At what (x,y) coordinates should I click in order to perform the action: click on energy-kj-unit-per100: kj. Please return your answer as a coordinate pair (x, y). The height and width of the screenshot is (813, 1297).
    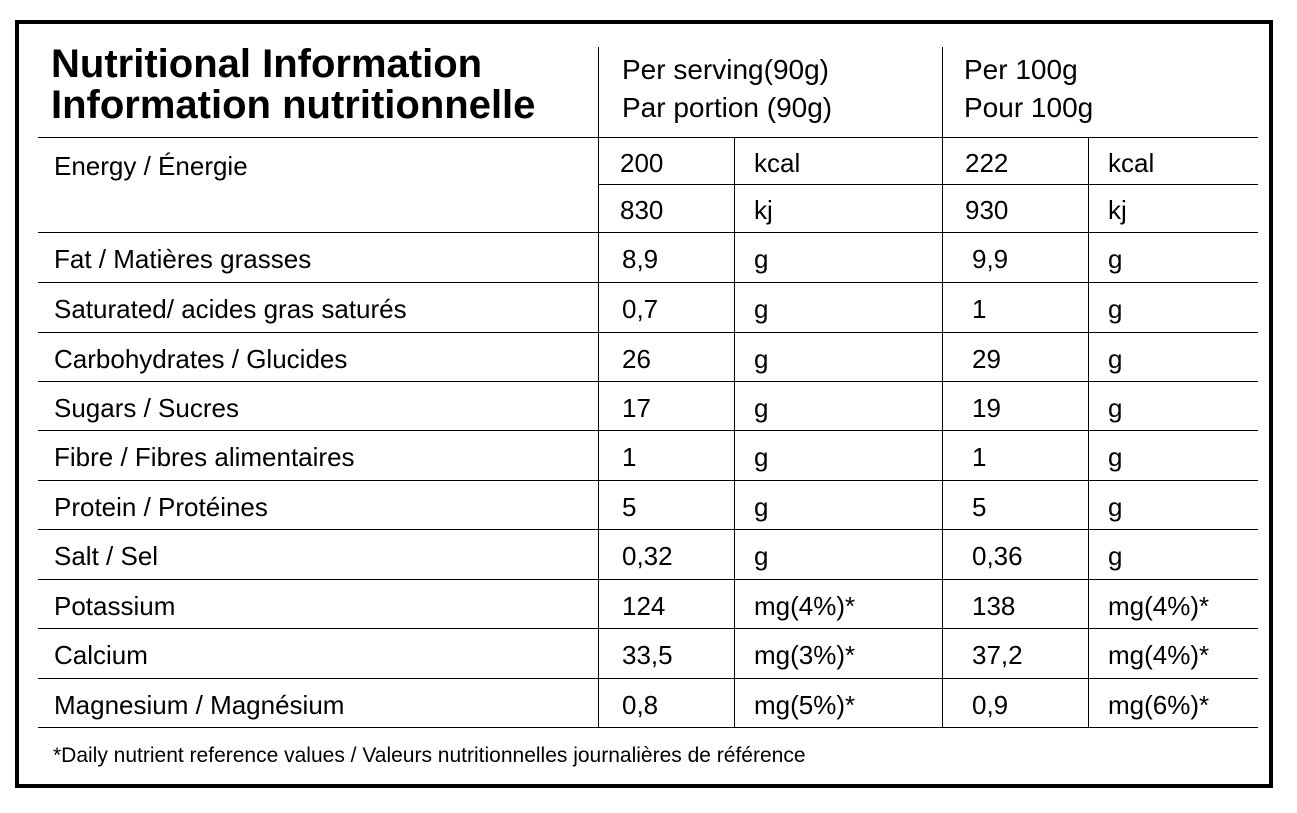
    Looking at the image, I should click on (1117, 210).